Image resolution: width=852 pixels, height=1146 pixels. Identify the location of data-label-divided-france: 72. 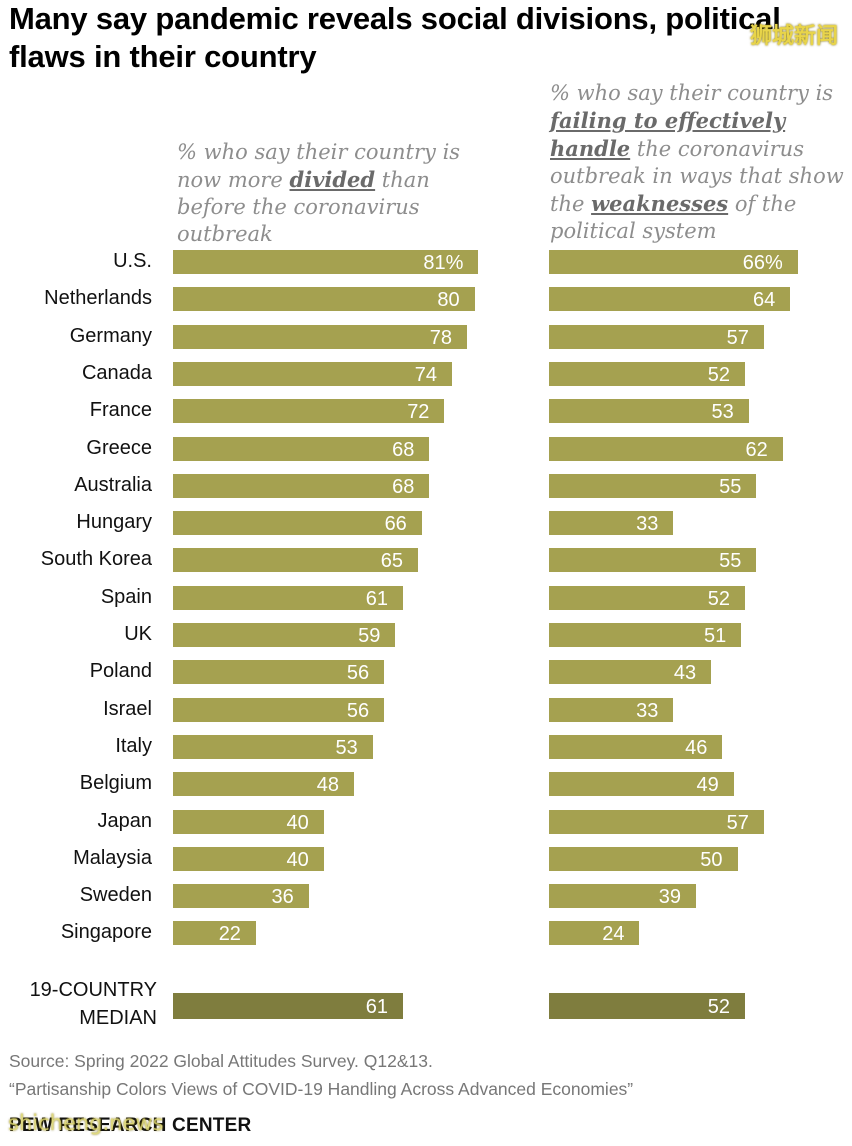
(418, 412).